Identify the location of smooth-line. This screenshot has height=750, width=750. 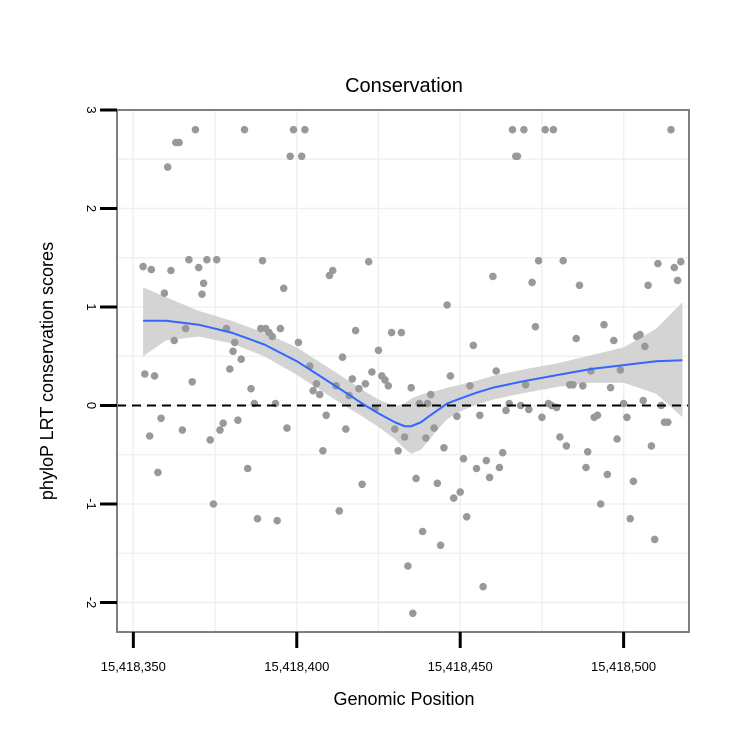
(413, 373).